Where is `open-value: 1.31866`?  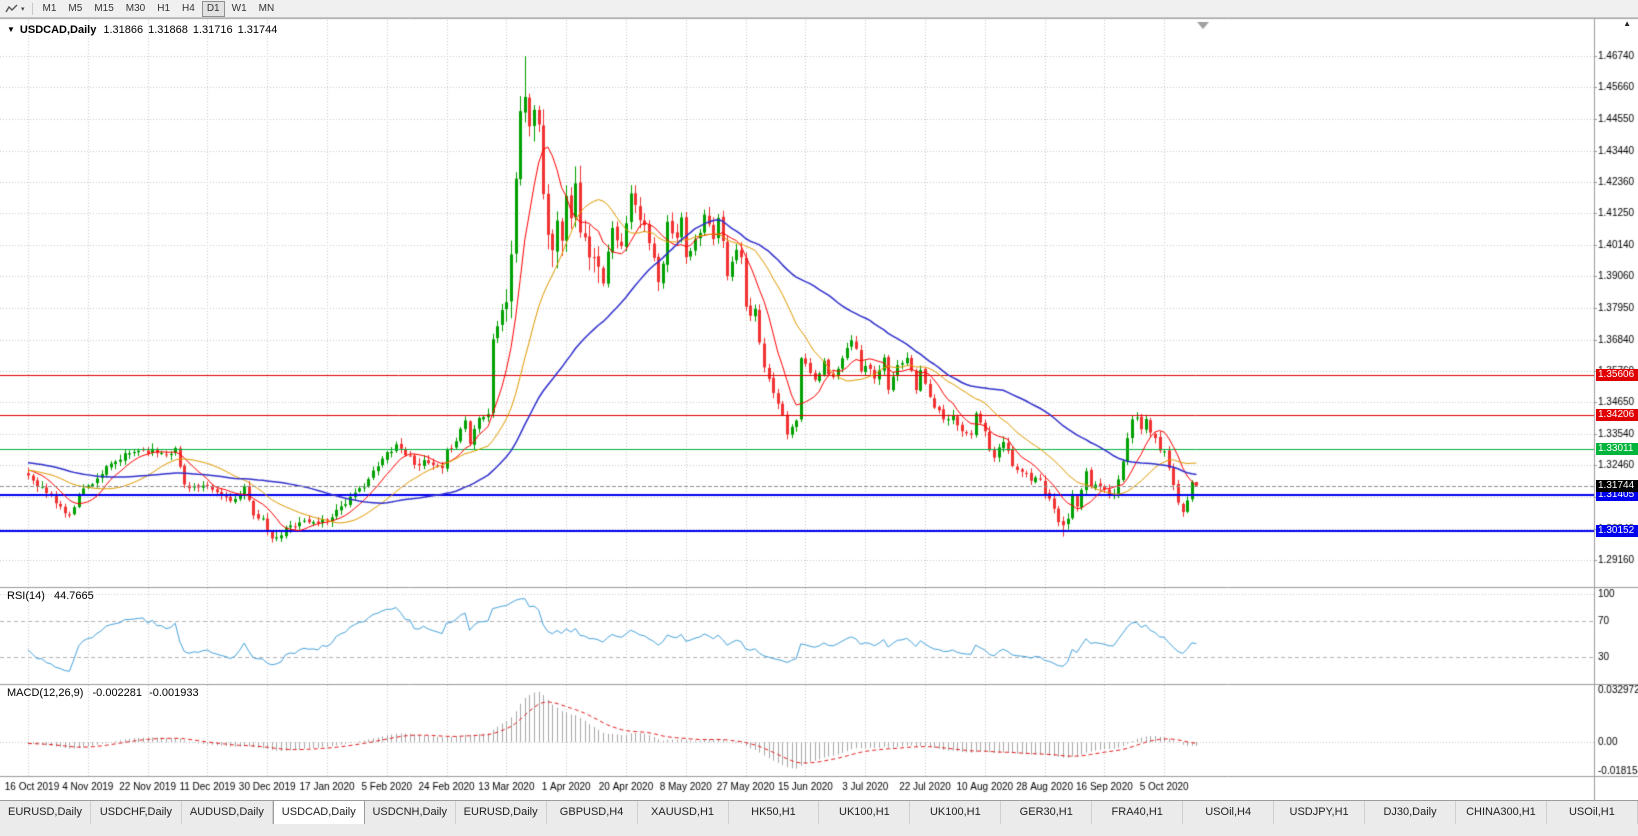 open-value: 1.31866 is located at coordinates (123, 30).